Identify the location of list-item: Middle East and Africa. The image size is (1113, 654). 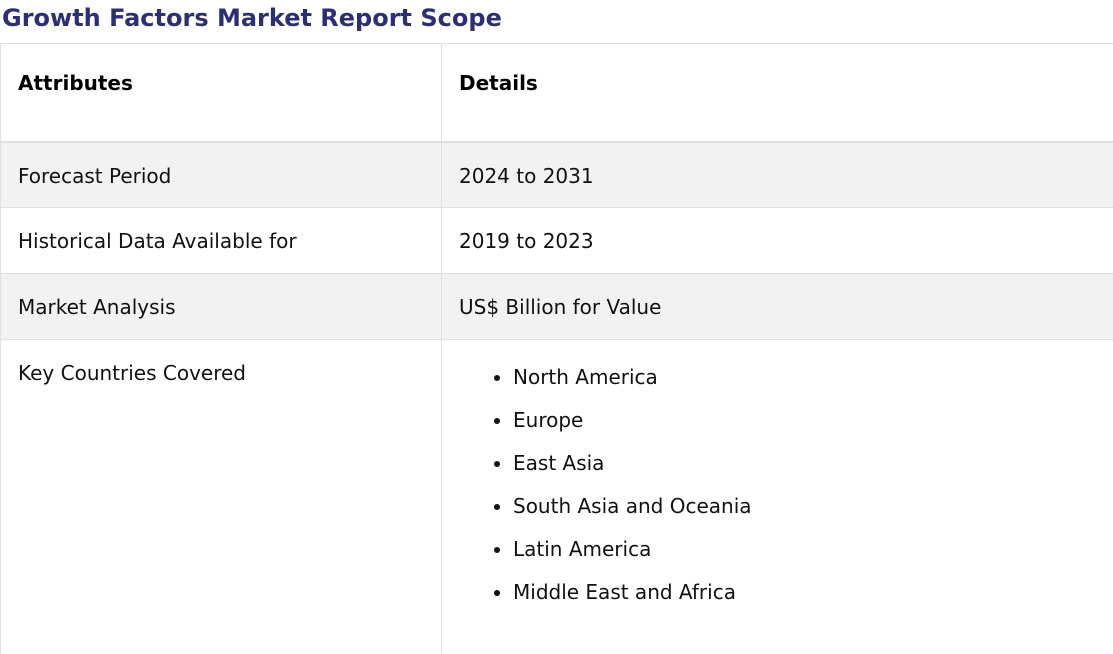
(813, 592).